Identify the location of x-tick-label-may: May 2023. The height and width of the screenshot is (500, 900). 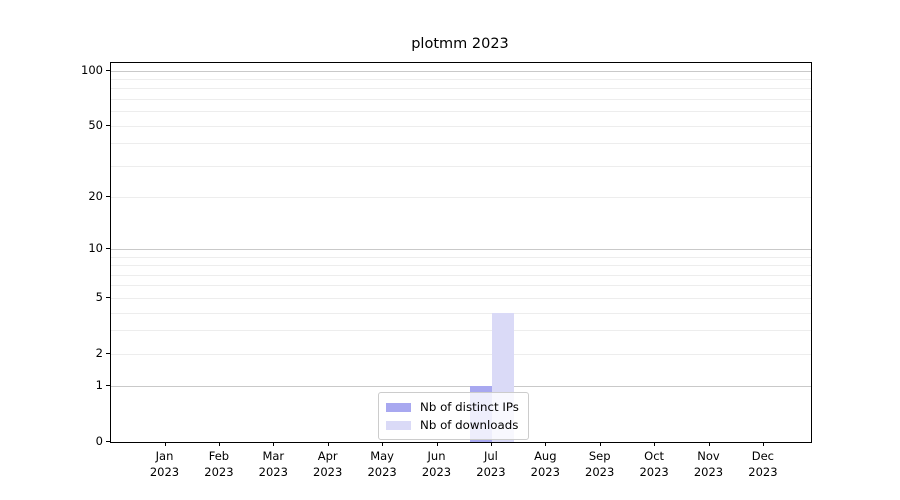
(382, 464).